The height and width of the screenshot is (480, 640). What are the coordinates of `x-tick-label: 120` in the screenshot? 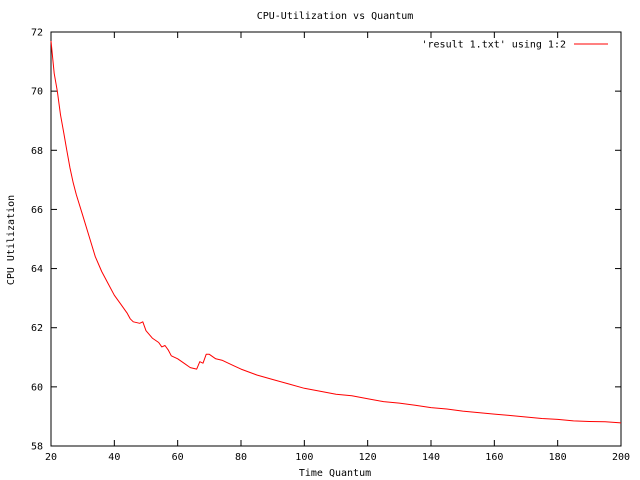 It's located at (368, 457).